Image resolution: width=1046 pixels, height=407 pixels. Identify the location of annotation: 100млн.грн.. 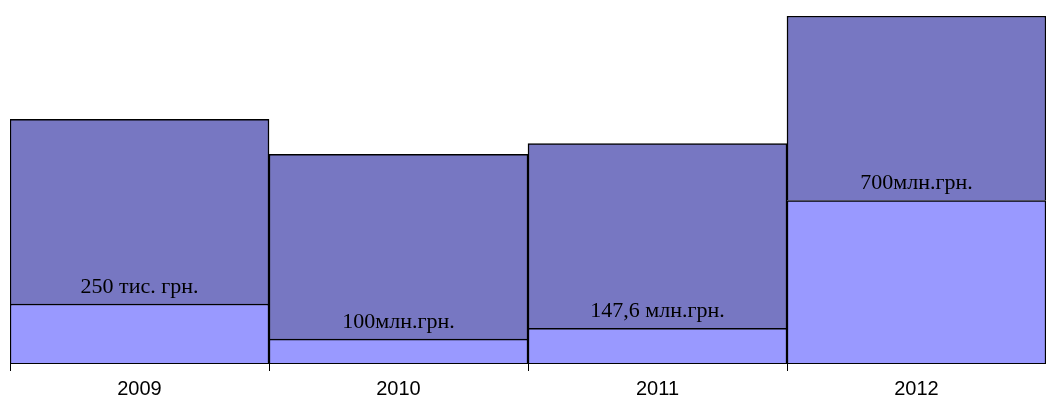
(398, 320).